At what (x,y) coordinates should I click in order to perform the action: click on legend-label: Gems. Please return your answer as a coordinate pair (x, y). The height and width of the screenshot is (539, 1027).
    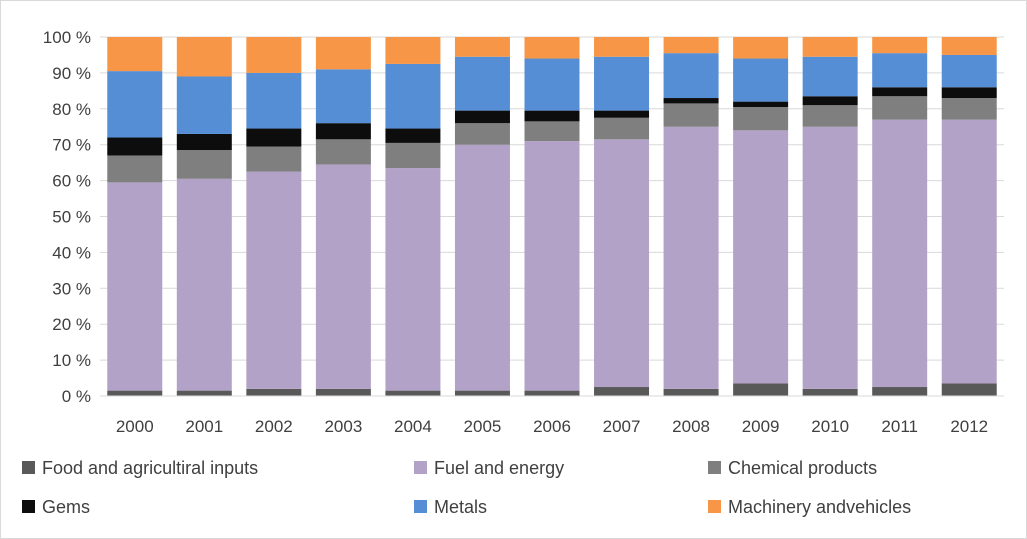
    Looking at the image, I should click on (66, 507).